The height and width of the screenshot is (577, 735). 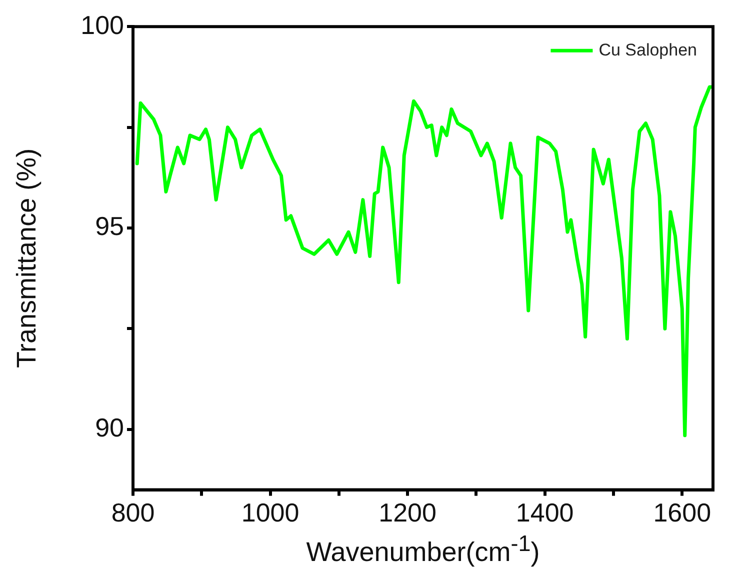 I want to click on legend-label: Cu Salophen, so click(x=648, y=50).